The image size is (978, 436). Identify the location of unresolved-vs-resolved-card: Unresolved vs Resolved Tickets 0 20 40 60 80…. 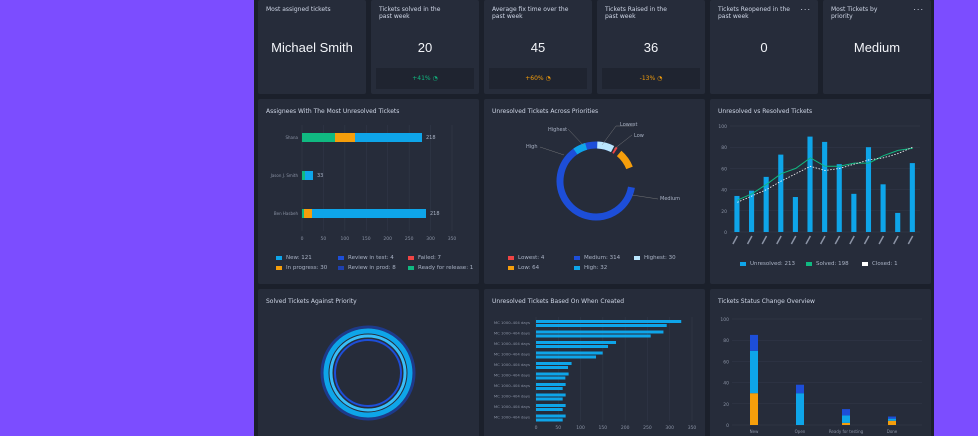
(820, 191).